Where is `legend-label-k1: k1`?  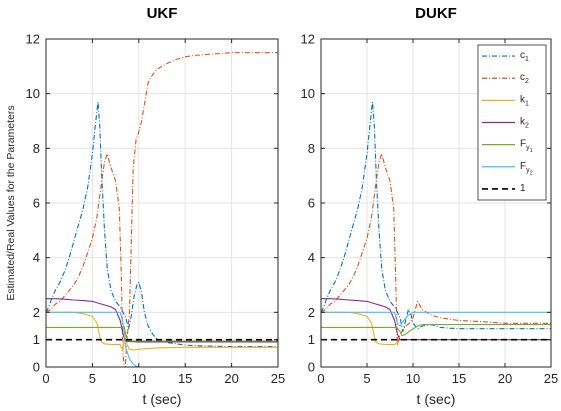
legend-label-k1: k1 is located at coordinates (524, 100).